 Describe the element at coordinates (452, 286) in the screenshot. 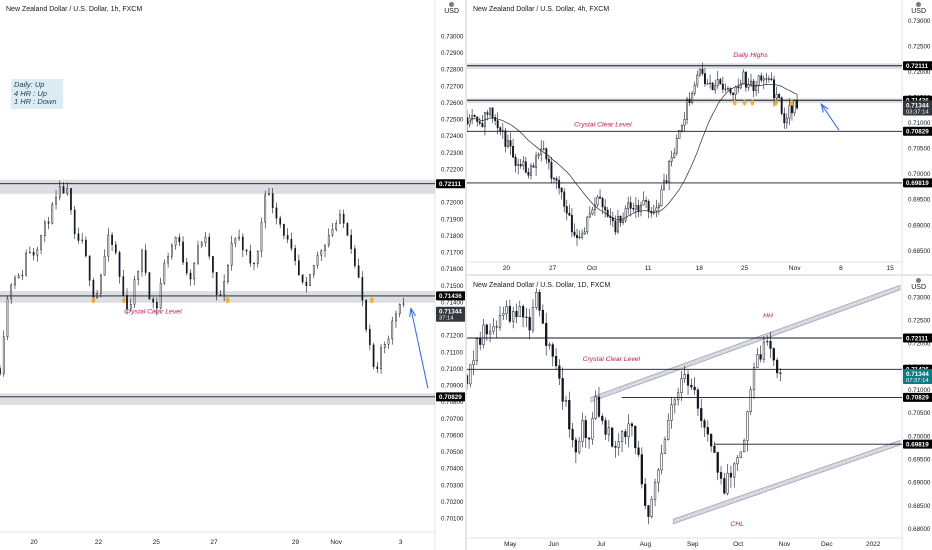

I see `price-tick-label: 0.71500` at that location.